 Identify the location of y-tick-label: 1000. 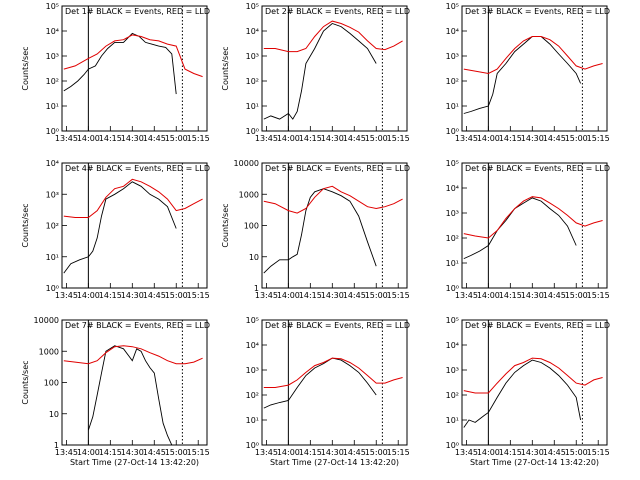
(49, 351).